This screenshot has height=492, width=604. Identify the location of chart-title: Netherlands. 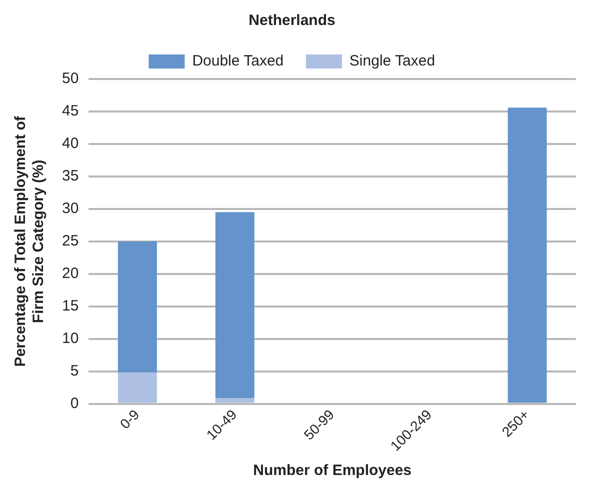
(292, 21).